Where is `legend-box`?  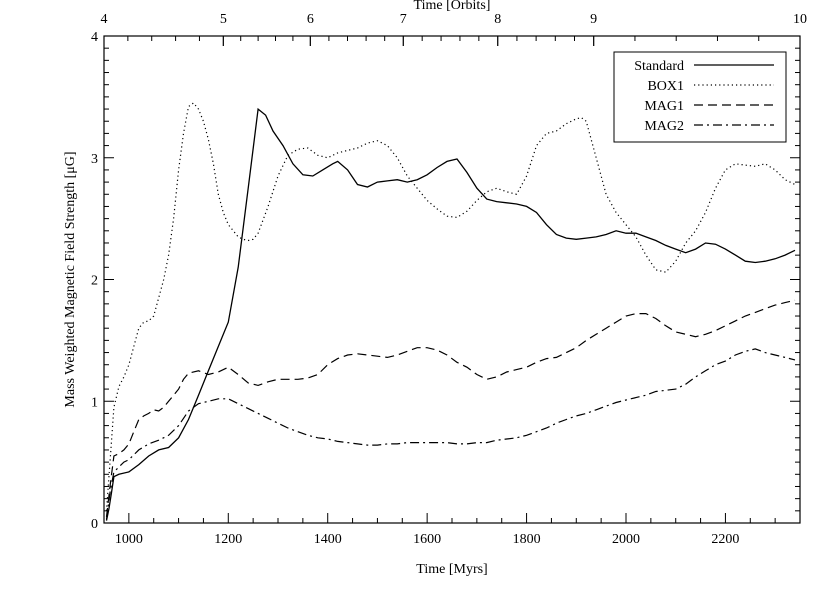
legend-box is located at coordinates (700, 97).